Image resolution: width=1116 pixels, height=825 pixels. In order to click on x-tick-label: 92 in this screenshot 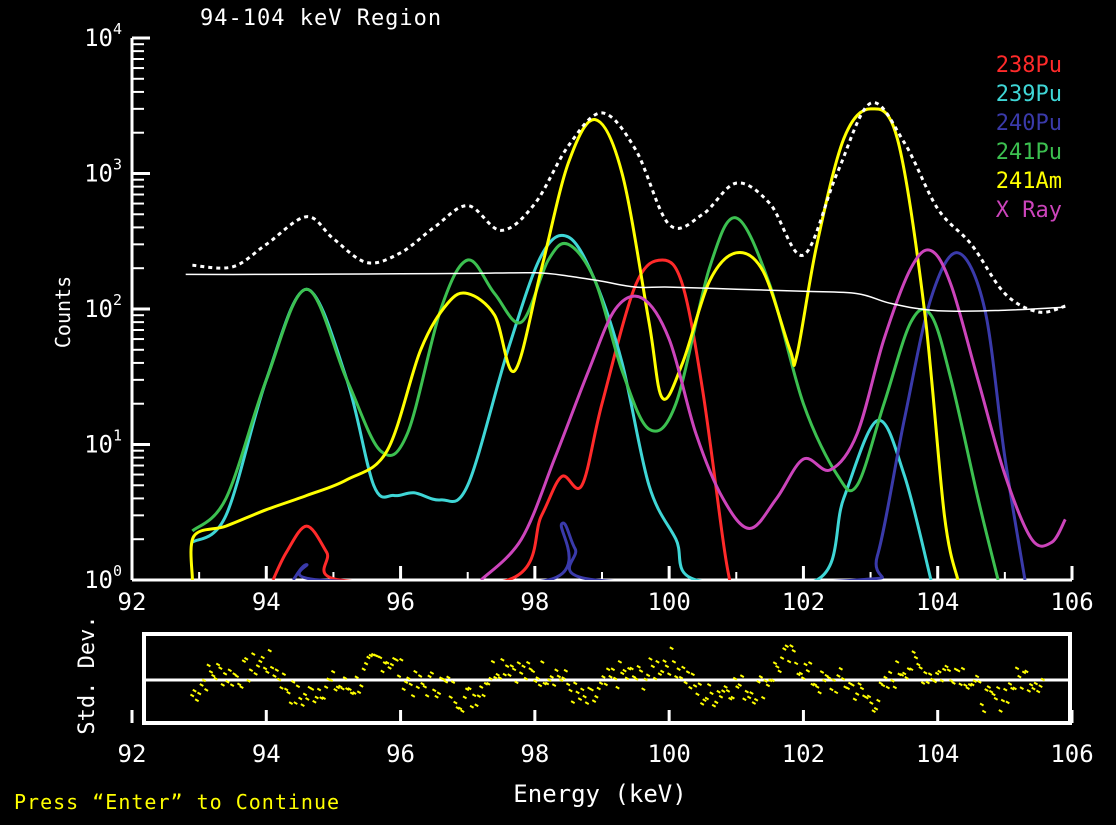, I will do `click(132, 602)`.